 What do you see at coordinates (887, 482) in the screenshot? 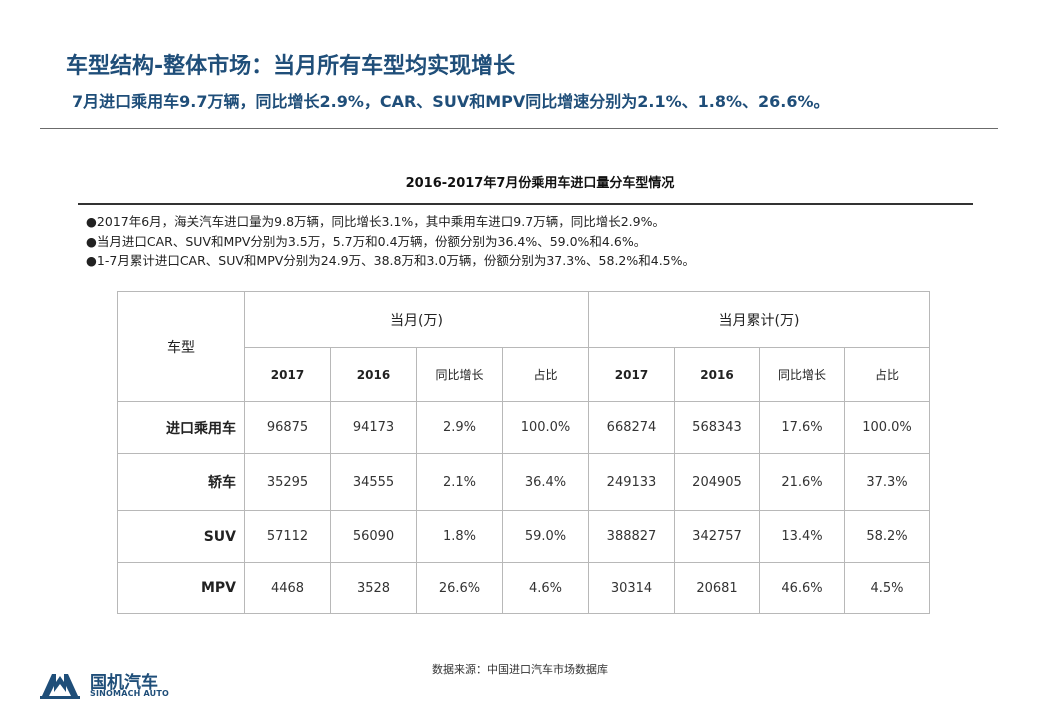
I see `table-cell: 37.3%` at bounding box center [887, 482].